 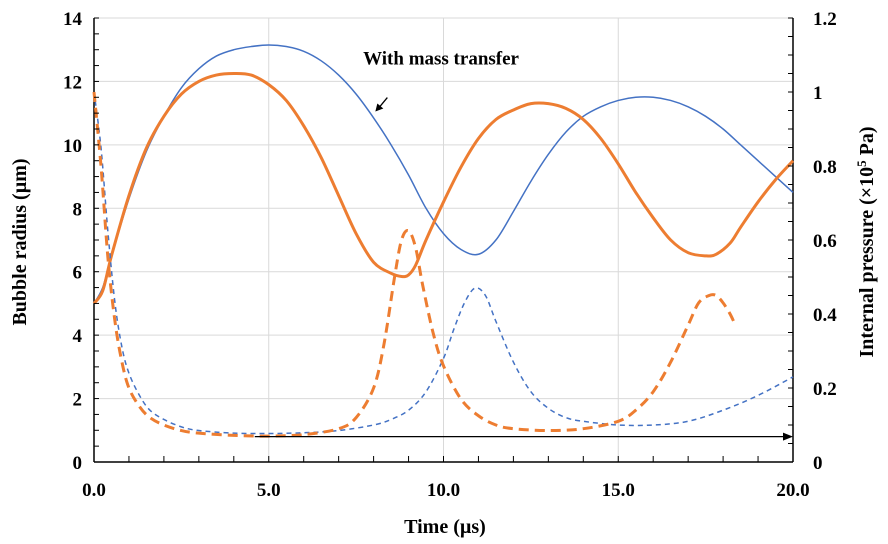 I want to click on annotation-label: With mass transfer, so click(x=441, y=59).